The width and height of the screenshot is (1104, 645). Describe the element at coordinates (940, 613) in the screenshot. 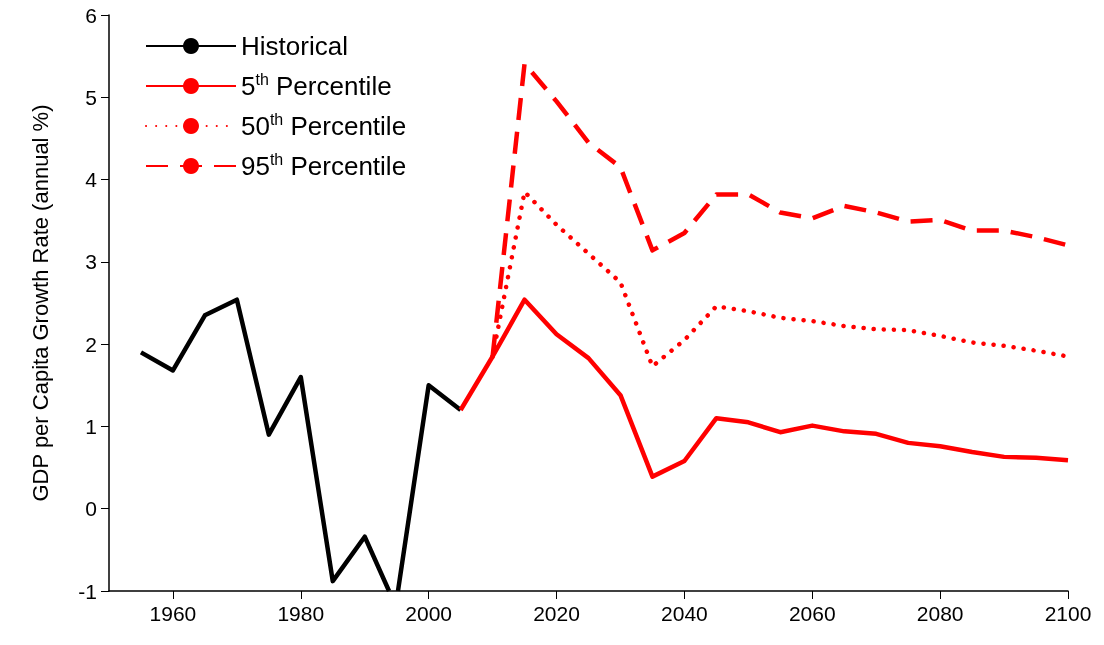

I see `x-tick-label: 2080` at that location.